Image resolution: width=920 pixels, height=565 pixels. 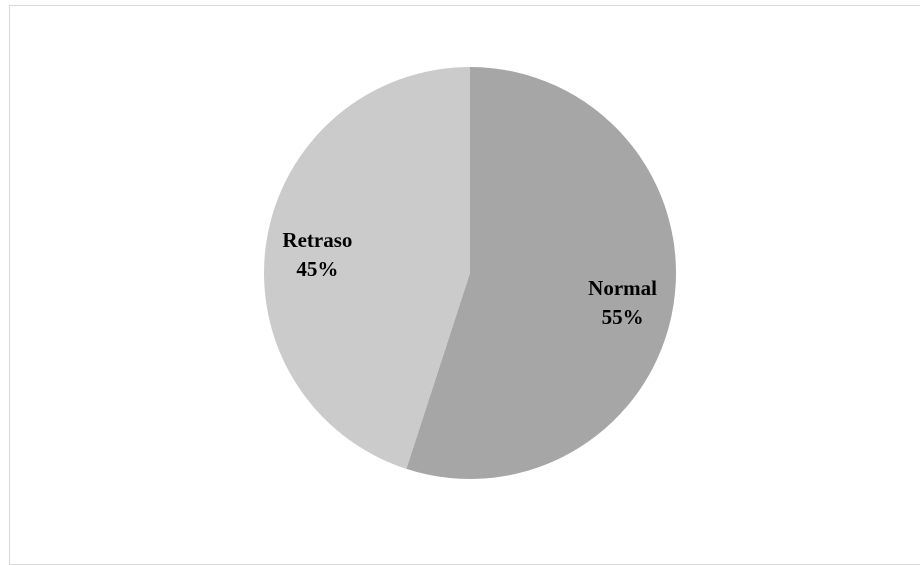 What do you see at coordinates (469, 278) in the screenshot?
I see `pie-labels: Normal 55% Retraso 45%` at bounding box center [469, 278].